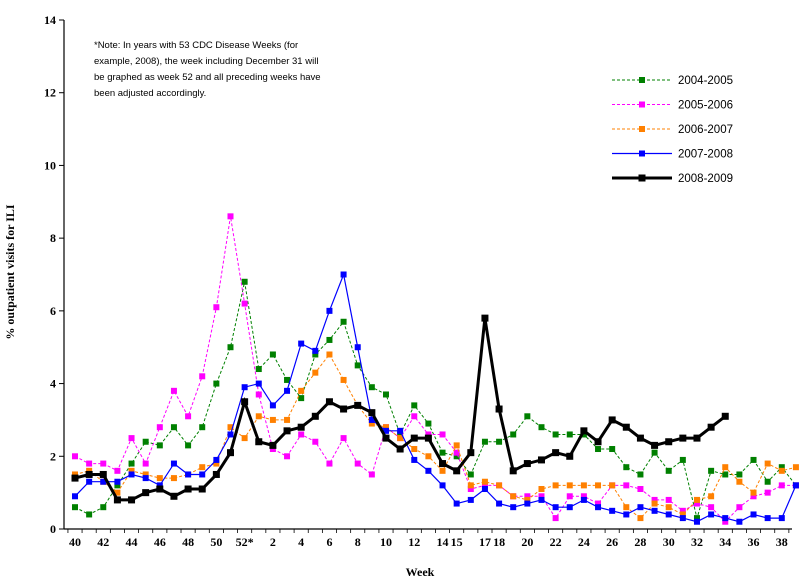  Describe the element at coordinates (53, 384) in the screenshot. I see `y-tick-label: 4` at that location.